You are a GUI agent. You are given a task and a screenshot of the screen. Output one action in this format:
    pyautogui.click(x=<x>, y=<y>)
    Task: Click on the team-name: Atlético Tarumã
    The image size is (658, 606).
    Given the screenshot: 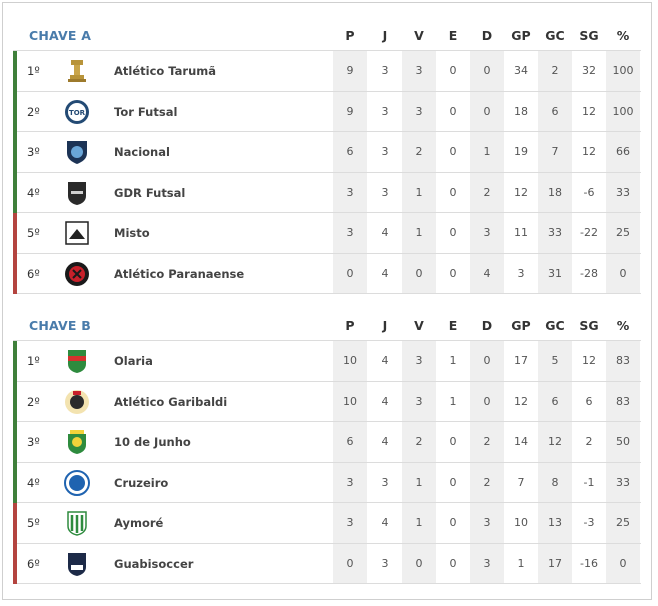 What is the action you would take?
    pyautogui.click(x=165, y=71)
    